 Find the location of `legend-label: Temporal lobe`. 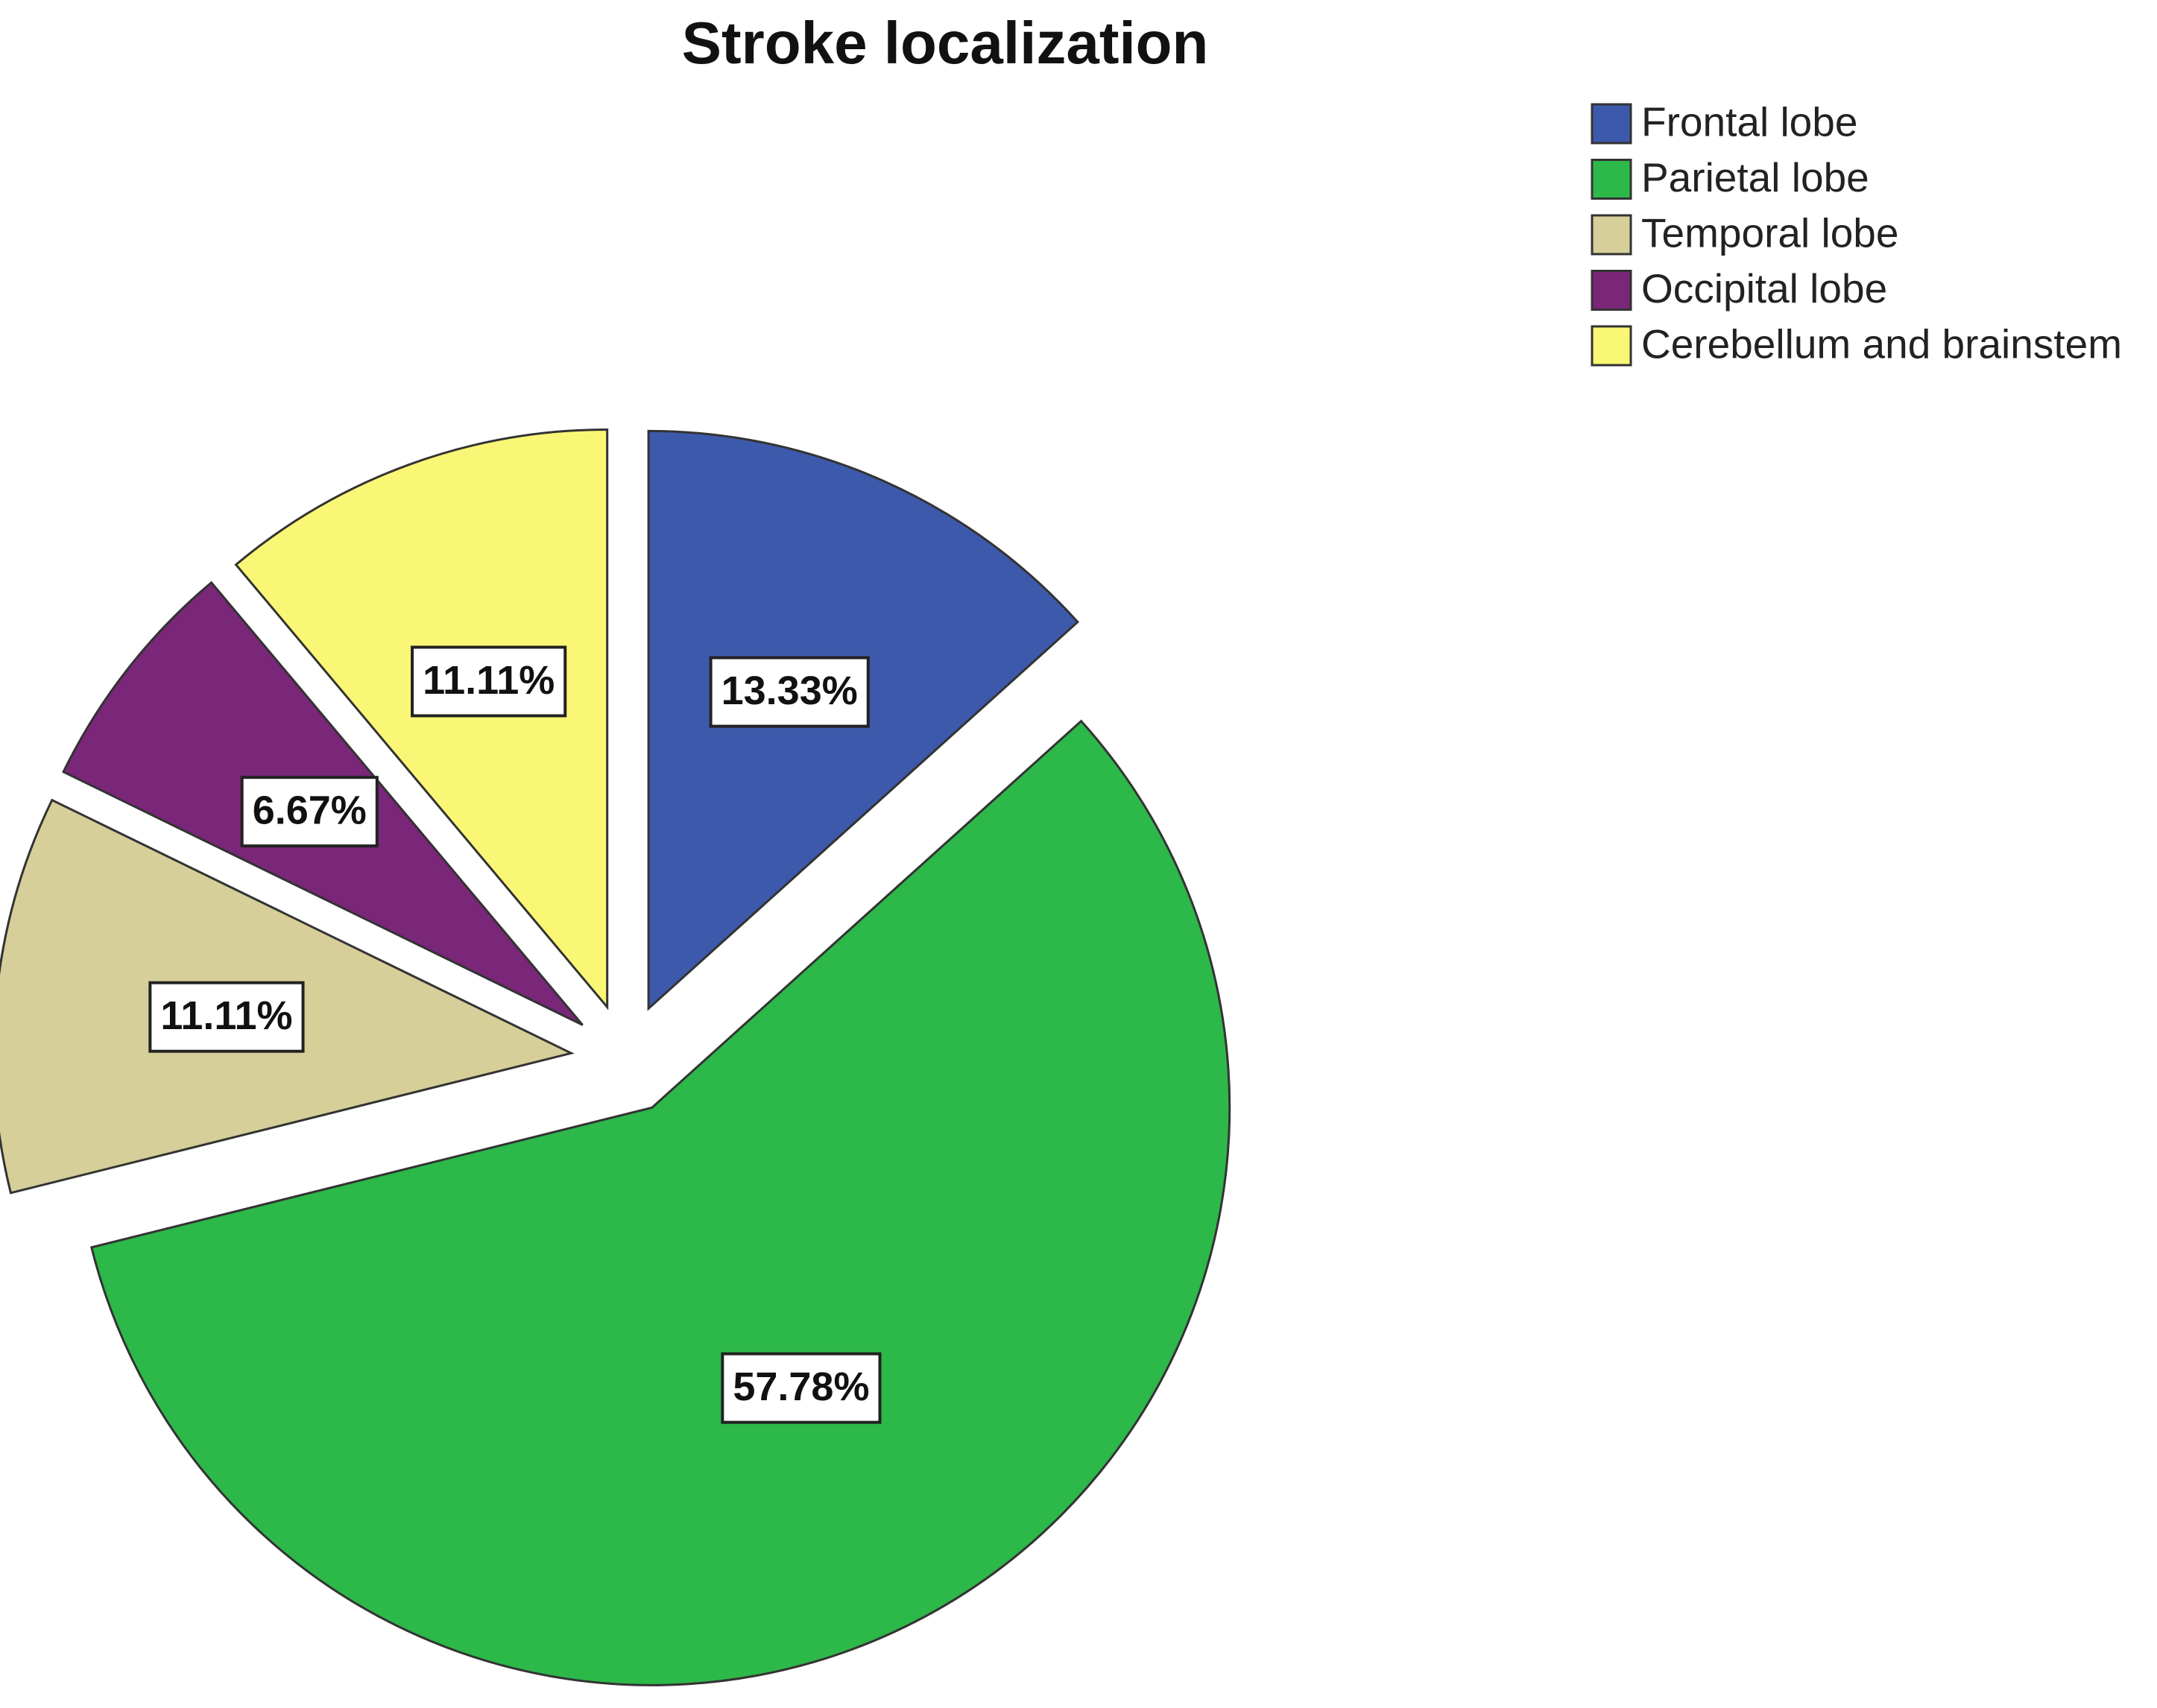

legend-label: Temporal lobe is located at coordinates (1770, 233).